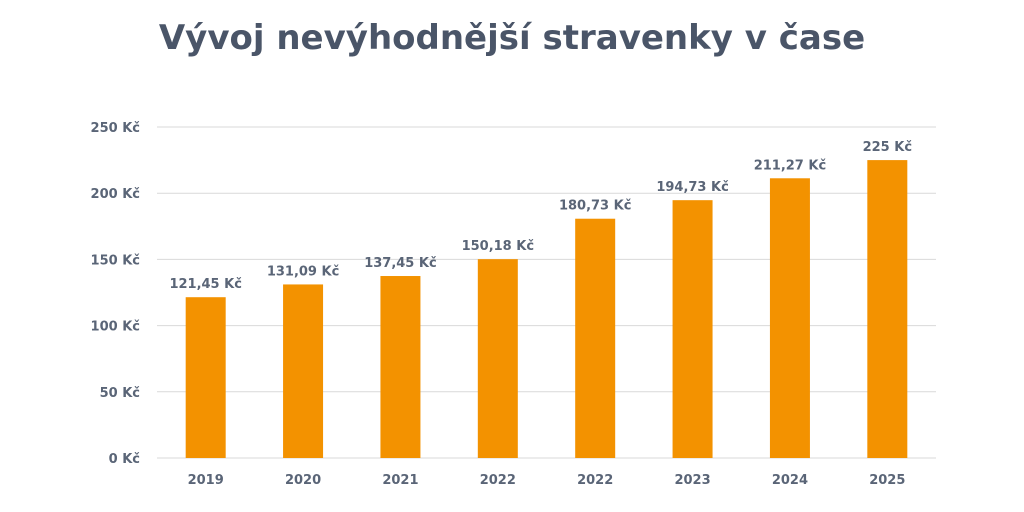 The height and width of the screenshot is (512, 1024). Describe the element at coordinates (303, 271) in the screenshot. I see `data-label: 131,09 Kč` at that location.